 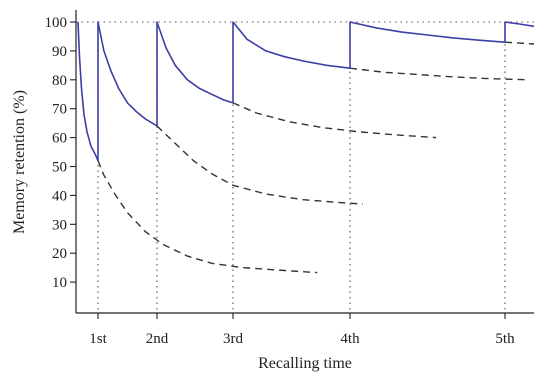 I want to click on x-tick-label: 3rd, so click(x=233, y=339).